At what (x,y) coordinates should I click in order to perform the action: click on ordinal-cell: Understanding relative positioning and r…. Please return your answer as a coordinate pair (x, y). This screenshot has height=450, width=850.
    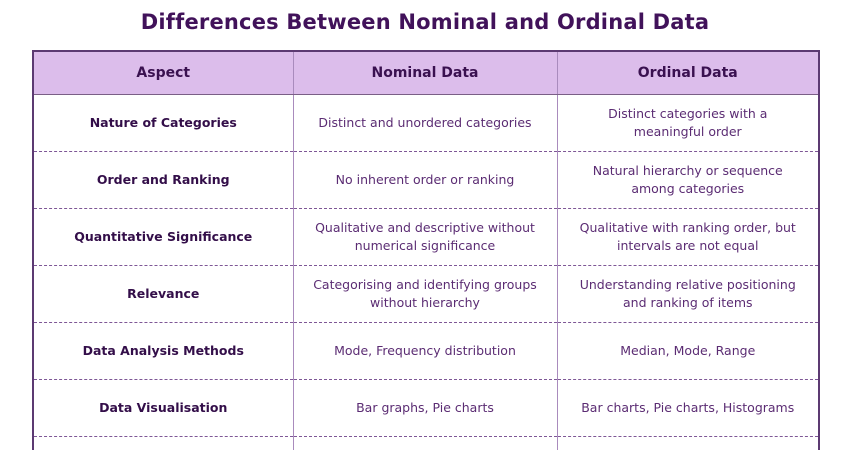
    Looking at the image, I should click on (687, 294).